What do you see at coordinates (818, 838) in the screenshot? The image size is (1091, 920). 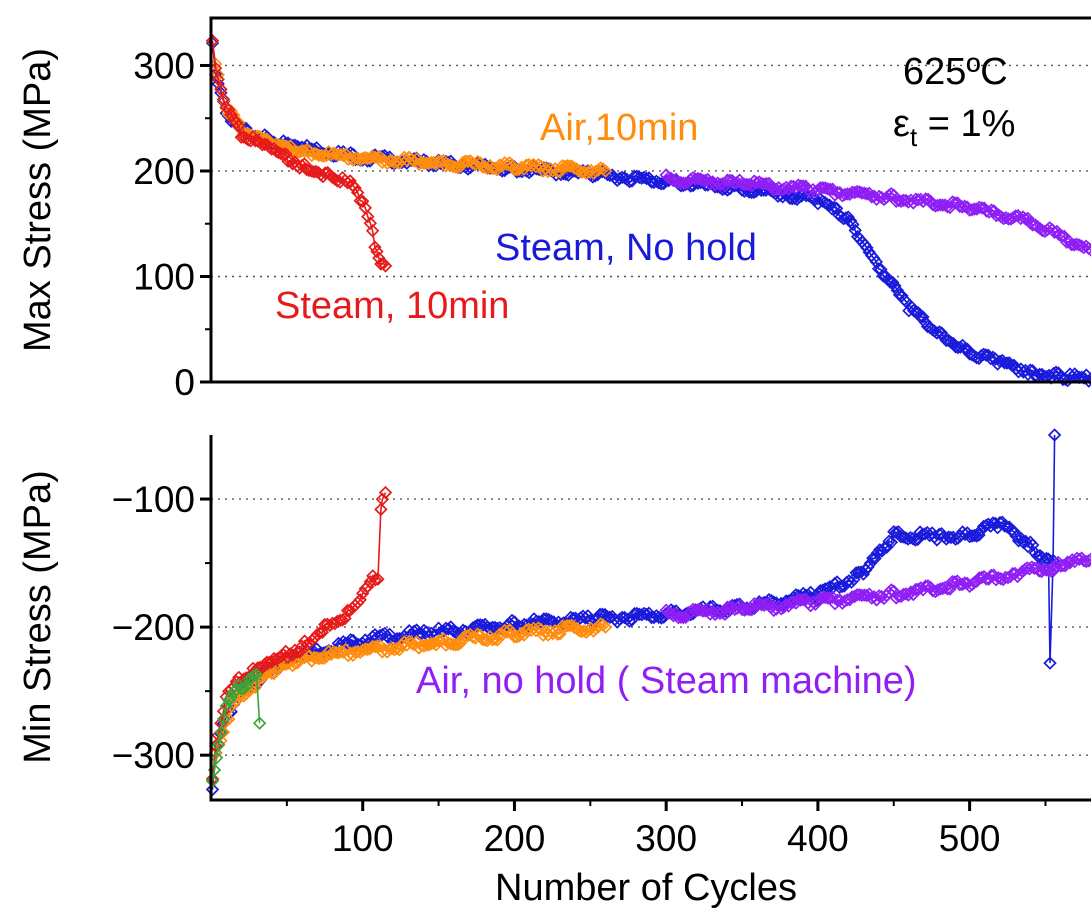 I see `x-tick-label: 400` at bounding box center [818, 838].